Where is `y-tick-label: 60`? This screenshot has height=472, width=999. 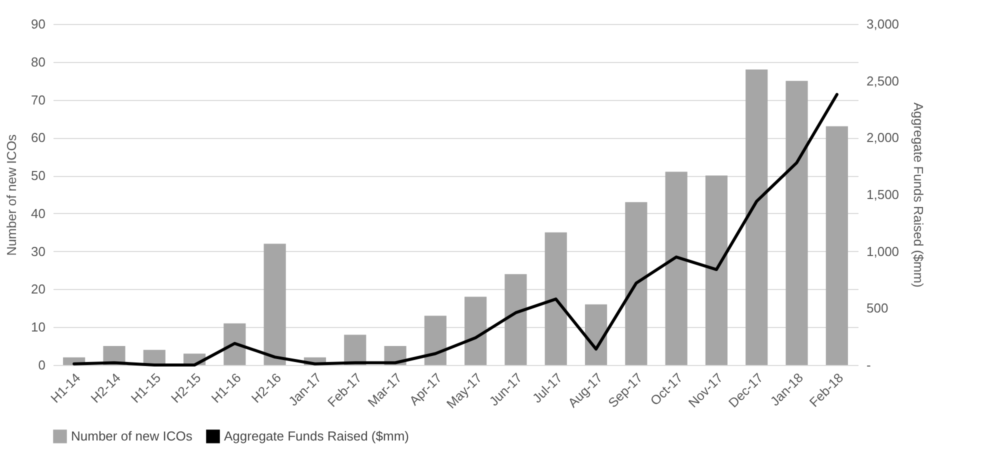
y-tick-label: 60 is located at coordinates (38, 138).